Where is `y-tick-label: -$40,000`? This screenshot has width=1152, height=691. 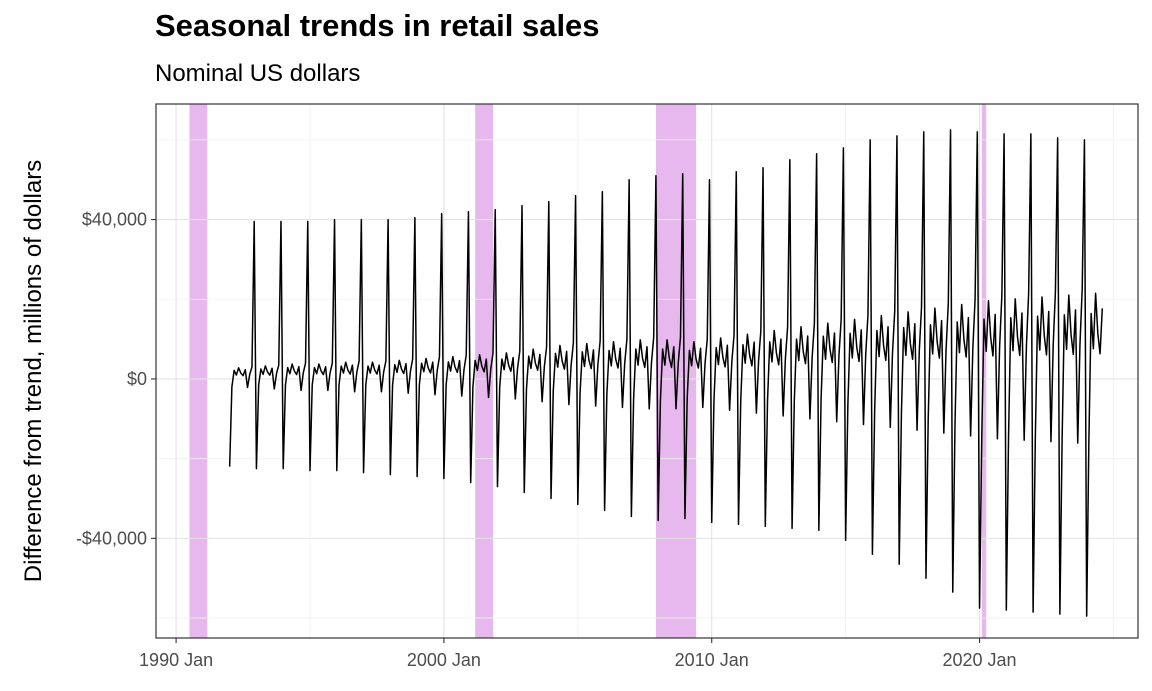 y-tick-label: -$40,000 is located at coordinates (111, 538).